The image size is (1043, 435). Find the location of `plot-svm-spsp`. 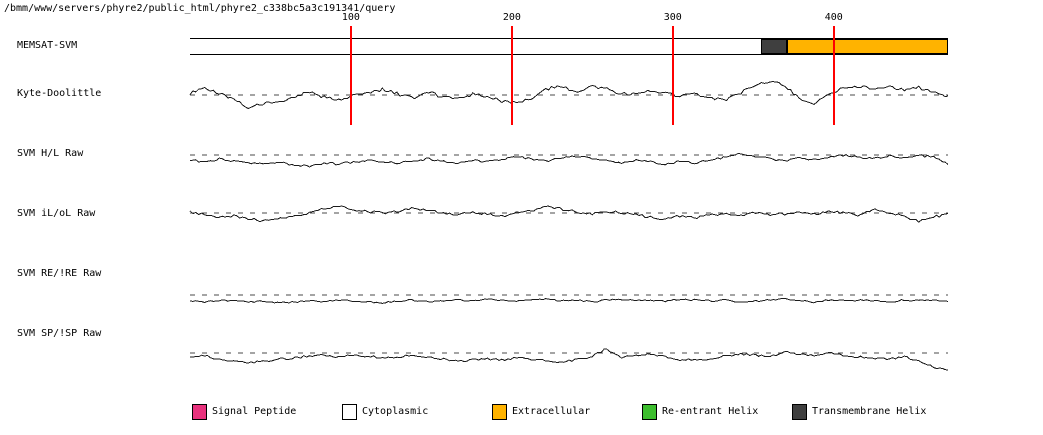

plot-svm-spsp is located at coordinates (569, 359).